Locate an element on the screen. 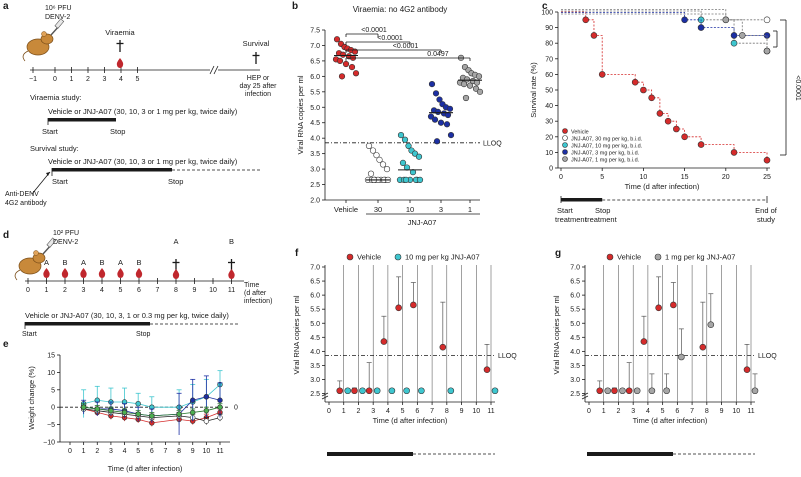 The height and width of the screenshot is (477, 801). y-tick-label: 6.0 is located at coordinates (315, 77).